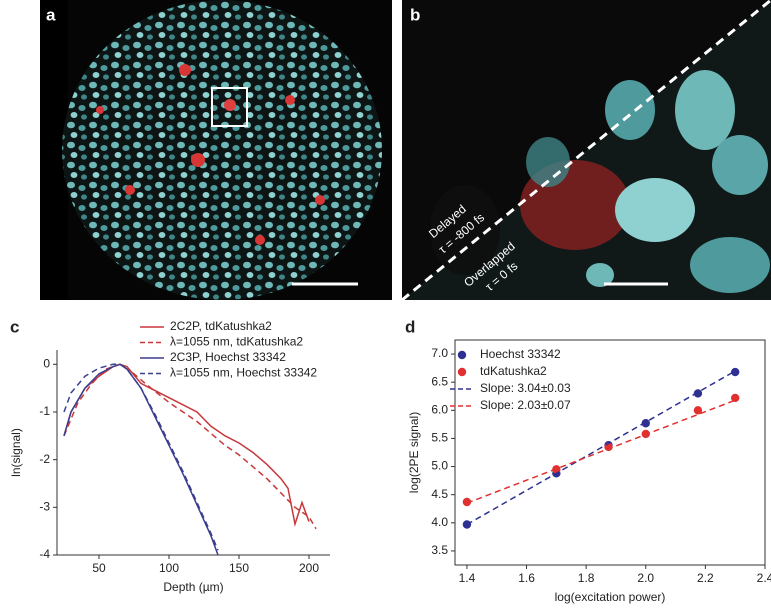  What do you see at coordinates (14, 326) in the screenshot?
I see `panel-label: c` at bounding box center [14, 326].